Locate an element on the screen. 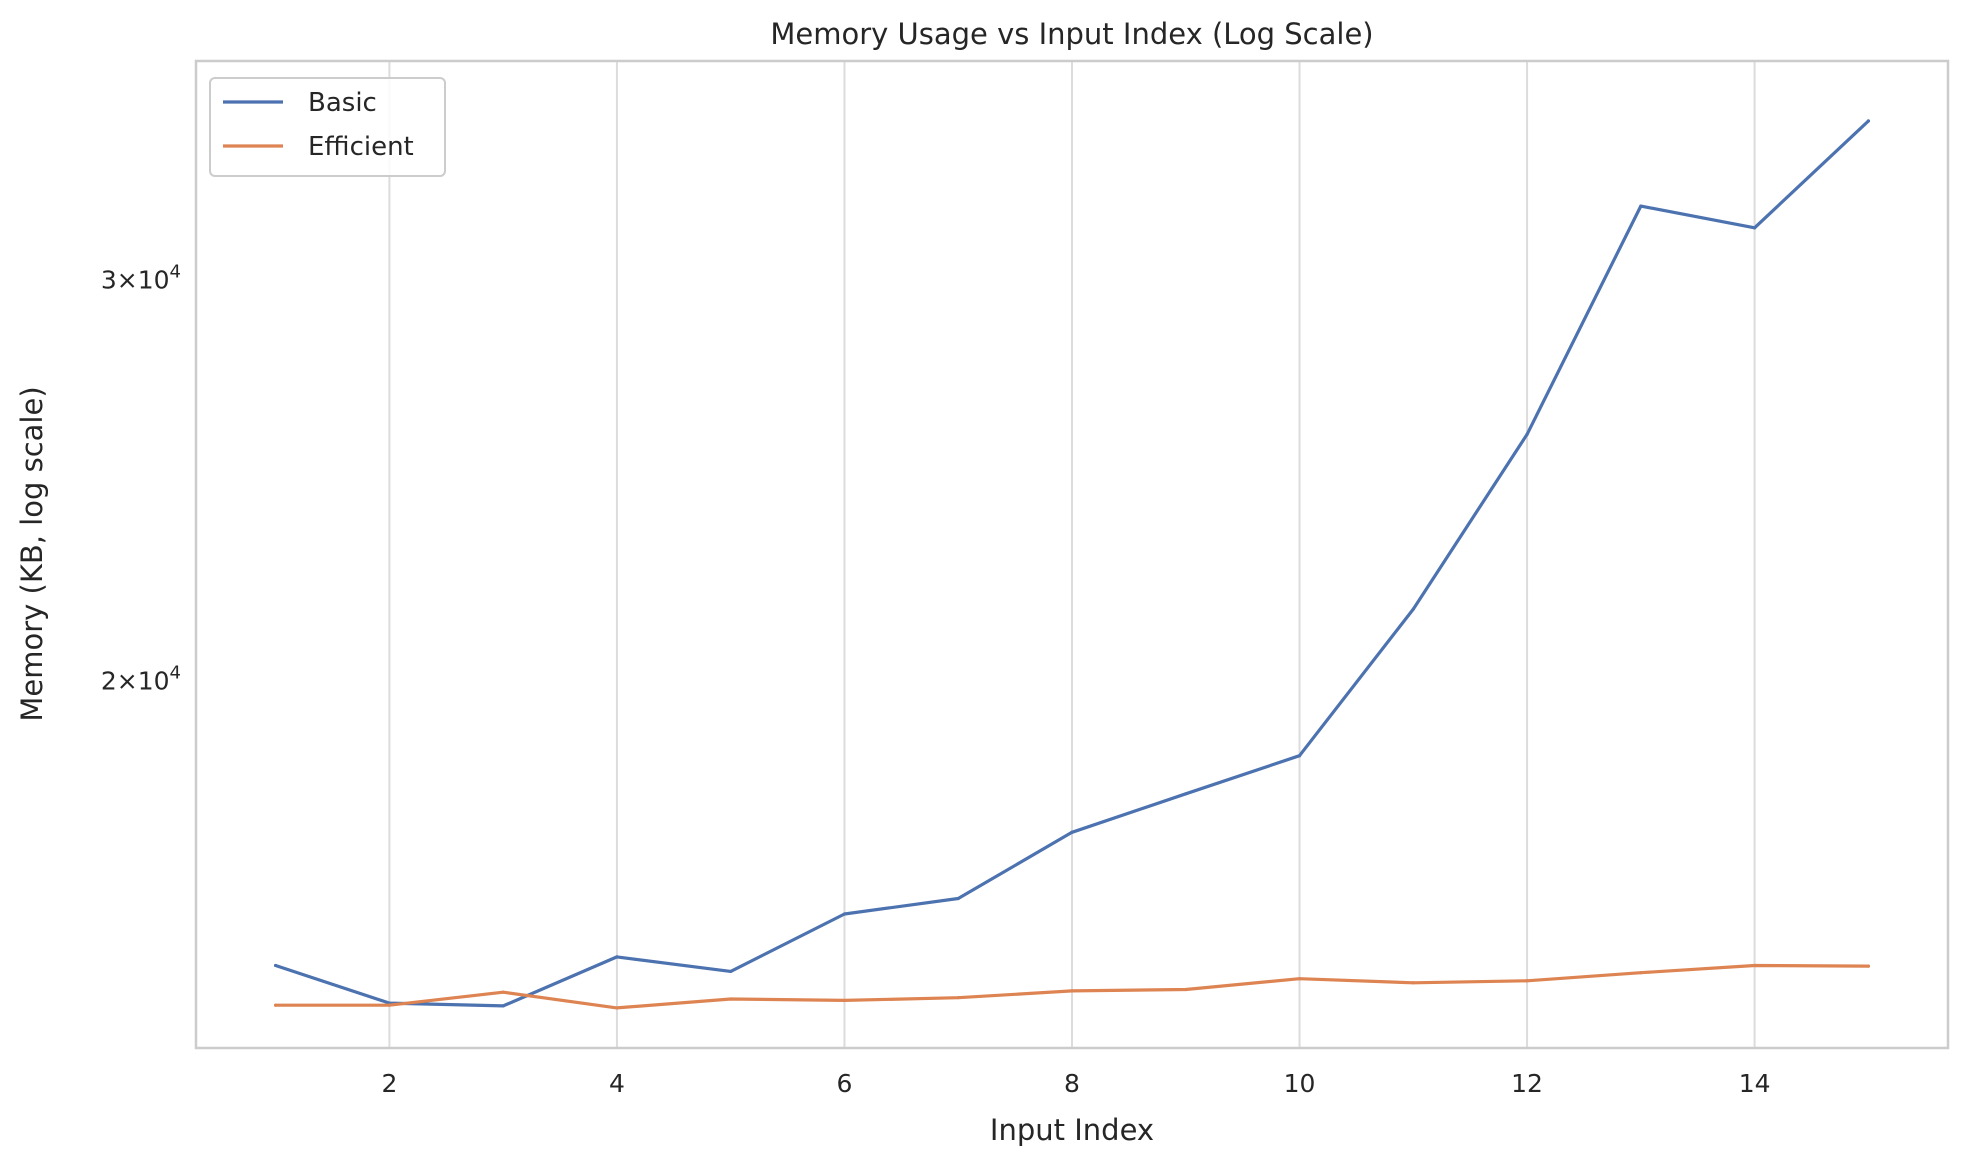  x-tick-label: 2 is located at coordinates (389, 1083).